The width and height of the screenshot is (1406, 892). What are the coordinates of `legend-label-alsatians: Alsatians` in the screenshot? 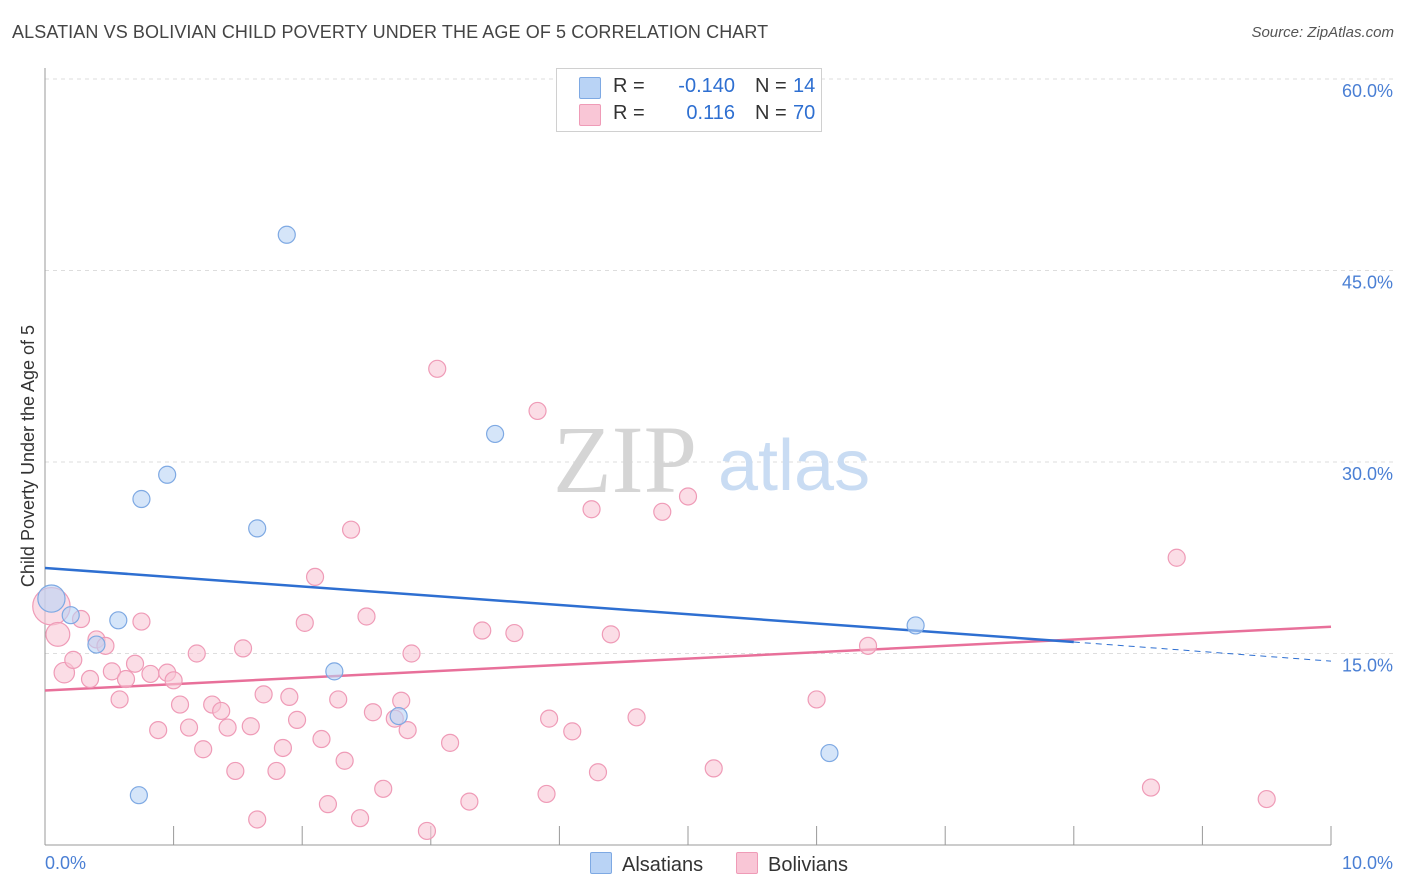 It's located at (663, 865).